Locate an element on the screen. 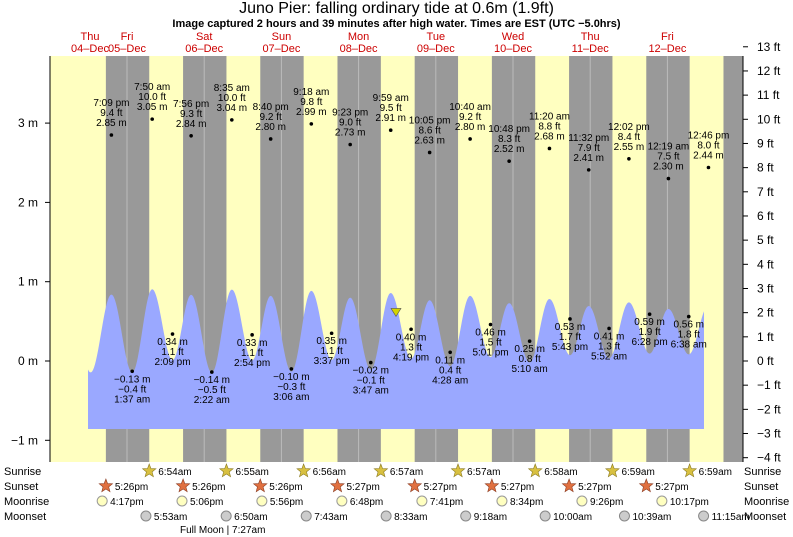  right-tick-label: 11 ft is located at coordinates (768, 95).